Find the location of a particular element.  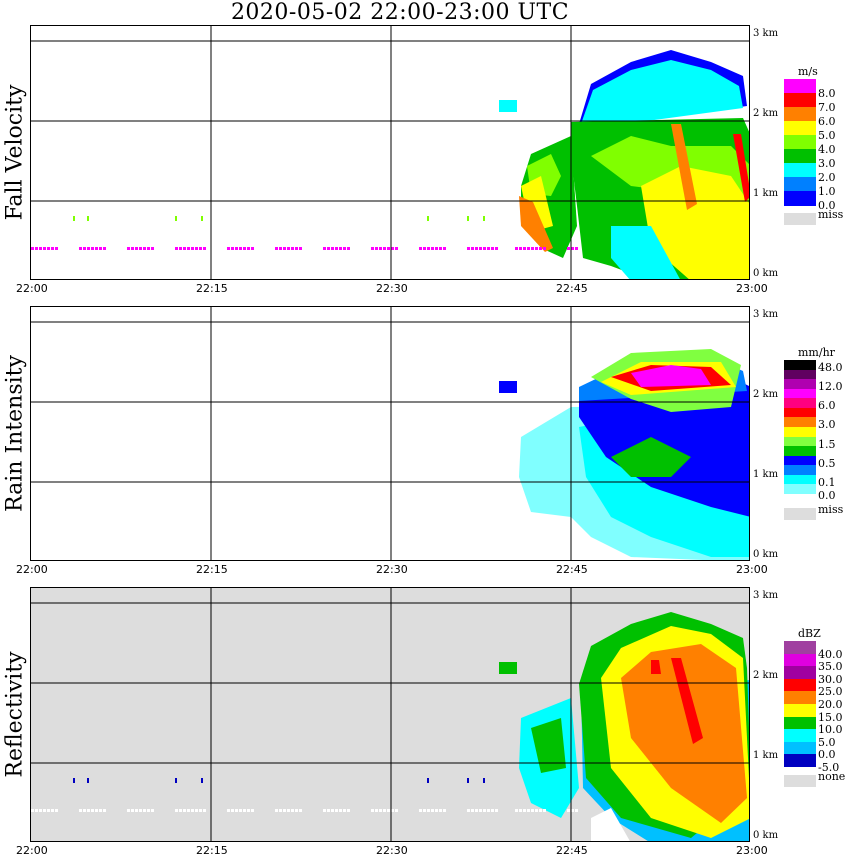

colorbar-label: -5.0 is located at coordinates (829, 767).